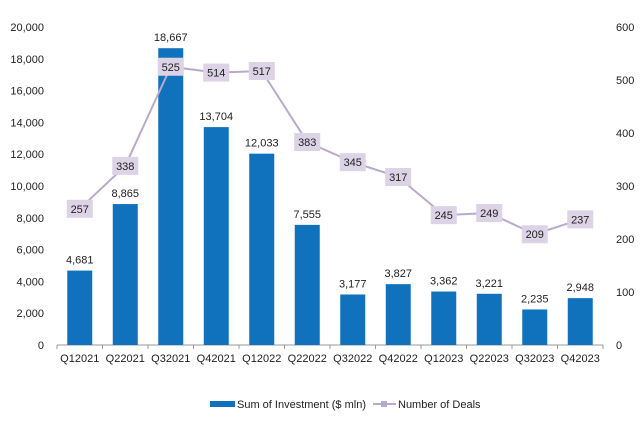 The width and height of the screenshot is (640, 422). What do you see at coordinates (443, 359) in the screenshot?
I see `x-tick-label: Q12023` at bounding box center [443, 359].